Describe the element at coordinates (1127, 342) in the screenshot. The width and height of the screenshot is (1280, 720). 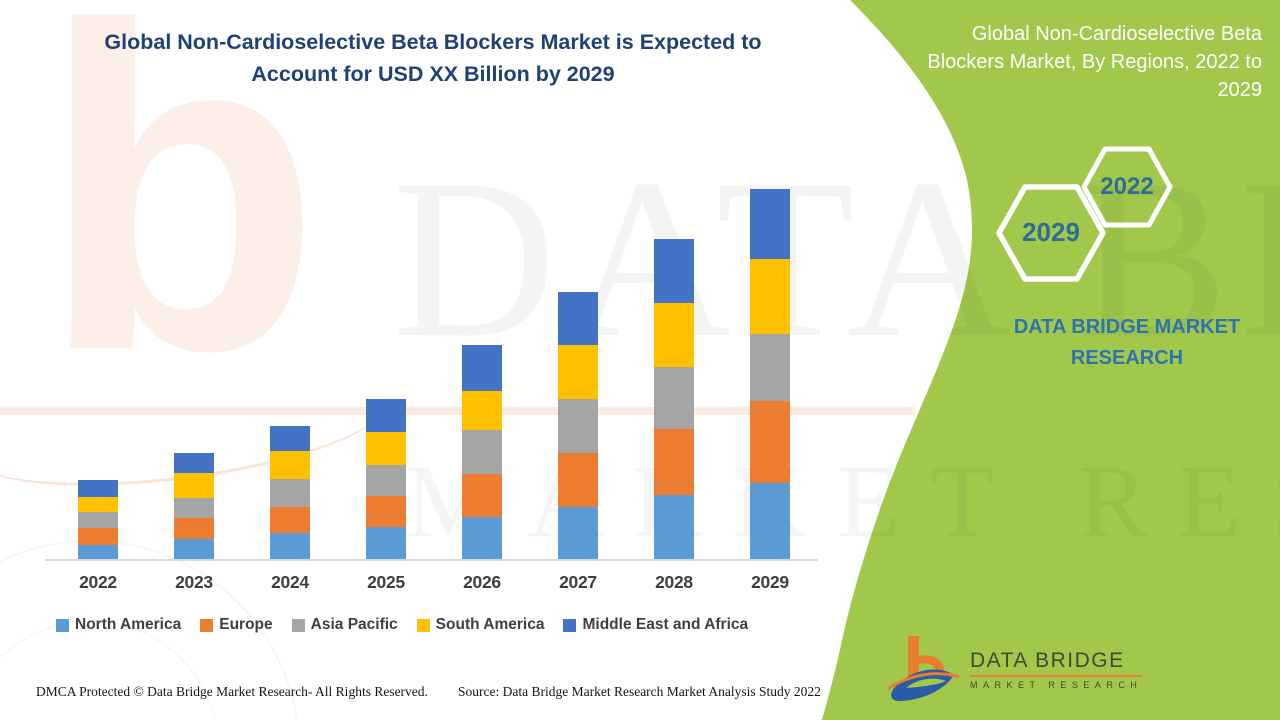
I see `brand-wordmark: DATA BRIDGE MARKET RESEARCH` at that location.